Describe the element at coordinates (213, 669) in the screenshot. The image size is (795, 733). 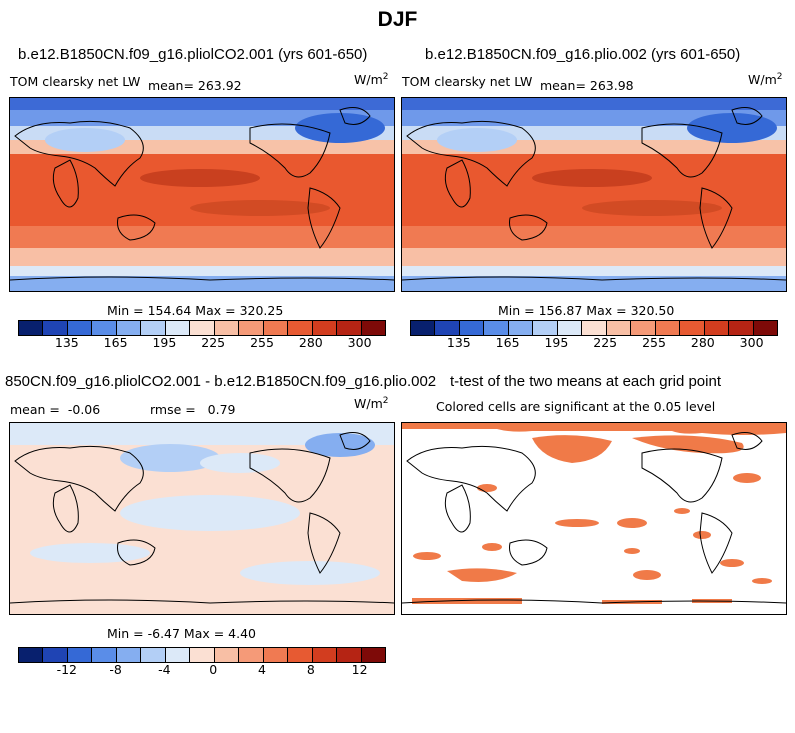
I see `colorbar-tick-label: 0` at that location.